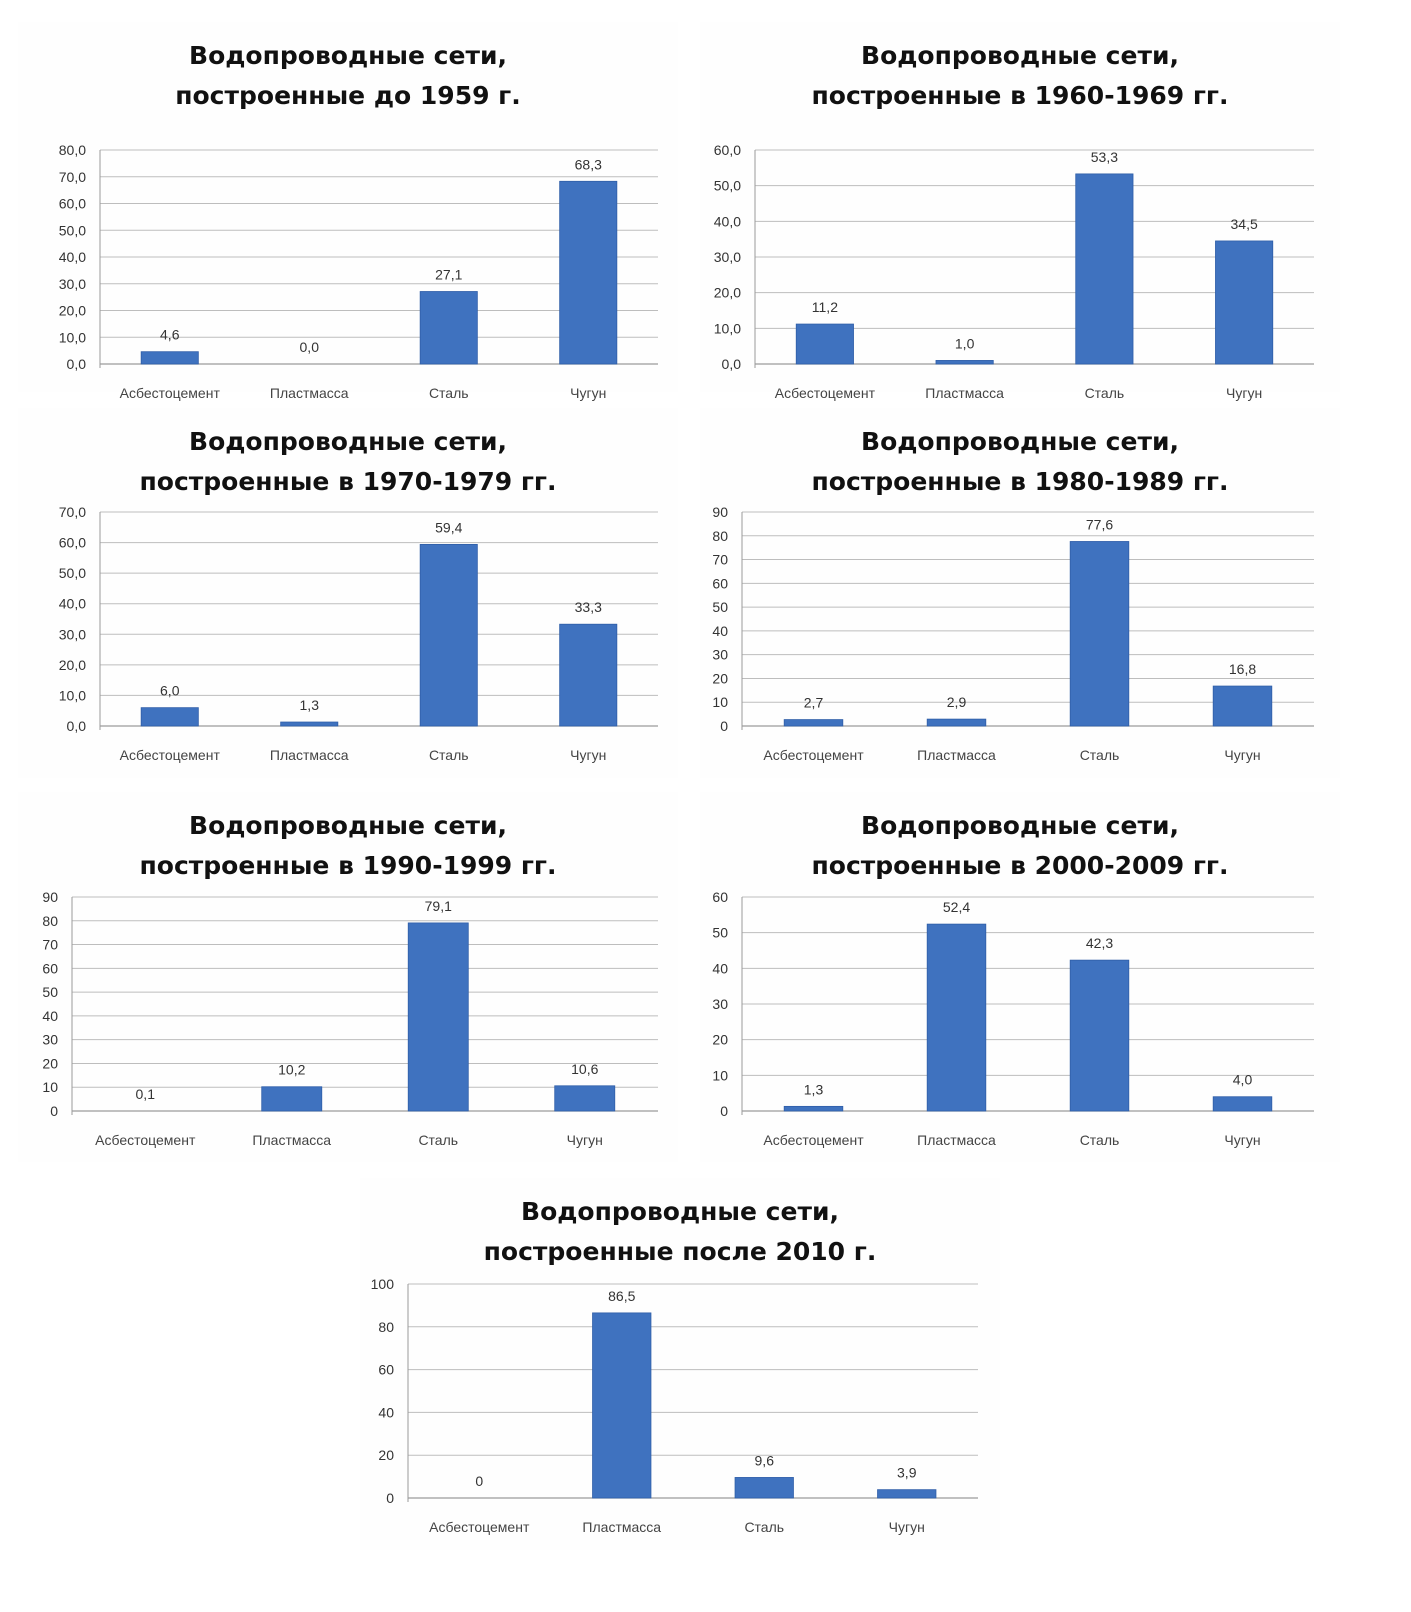 The height and width of the screenshot is (1612, 1411). What do you see at coordinates (348, 865) in the screenshot?
I see `chart-title-line: построенные в 1990-1999 гг.` at bounding box center [348, 865].